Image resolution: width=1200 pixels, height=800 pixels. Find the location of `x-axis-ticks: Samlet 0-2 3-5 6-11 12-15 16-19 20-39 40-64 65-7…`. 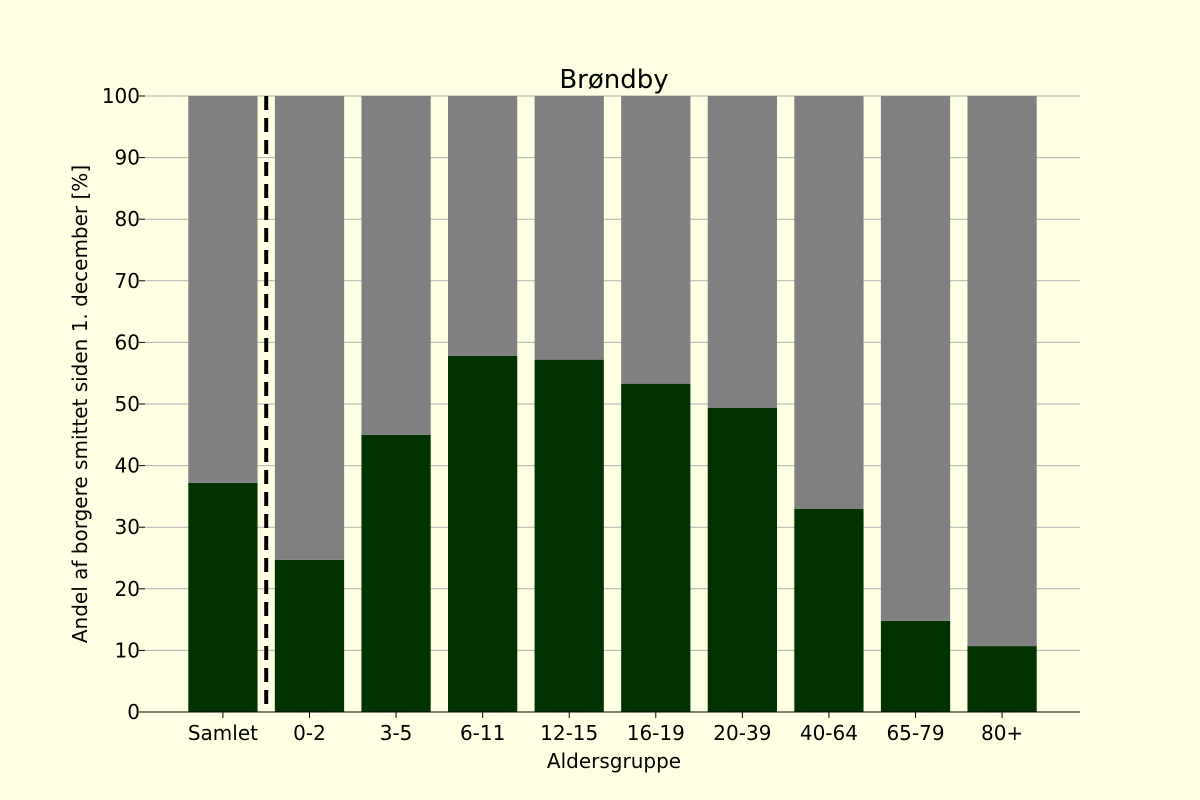

x-axis-ticks: Samlet 0-2 3-5 6-11 12-15 16-19 20-39 40-64 65-7… is located at coordinates (605, 728).